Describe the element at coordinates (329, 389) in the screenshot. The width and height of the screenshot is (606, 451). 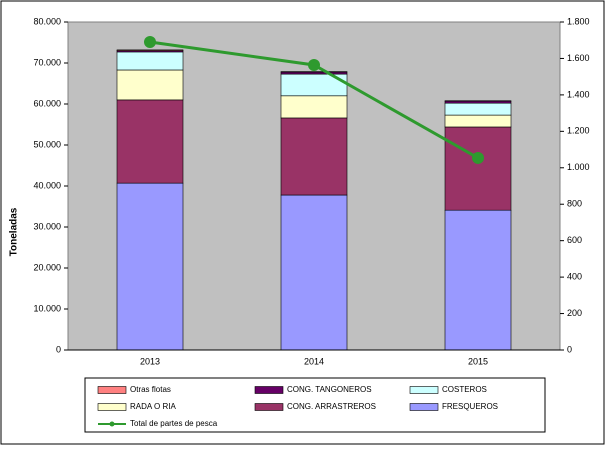
I see `legend-label: CONG. TANGONEROS` at that location.